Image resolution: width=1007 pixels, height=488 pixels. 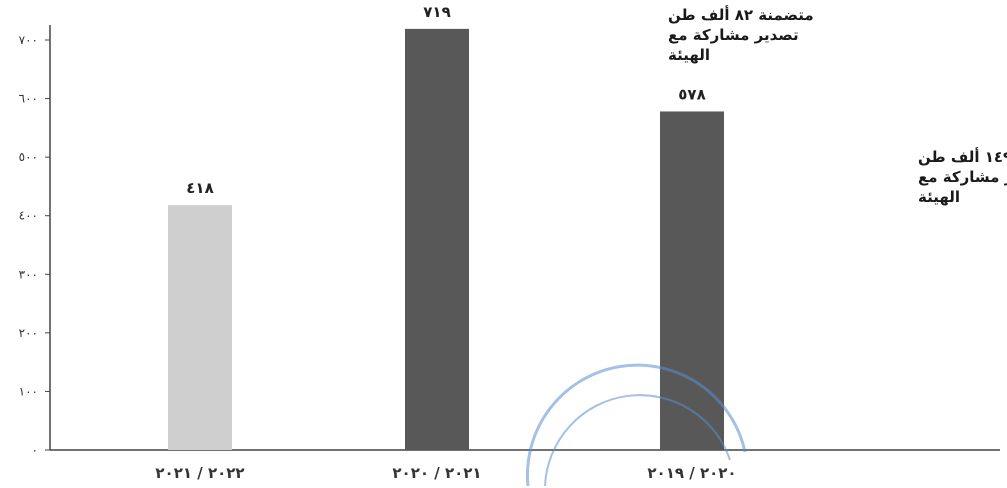 What do you see at coordinates (691, 94) in the screenshot?
I see `bar-value-label: ٥٧٨` at bounding box center [691, 94].